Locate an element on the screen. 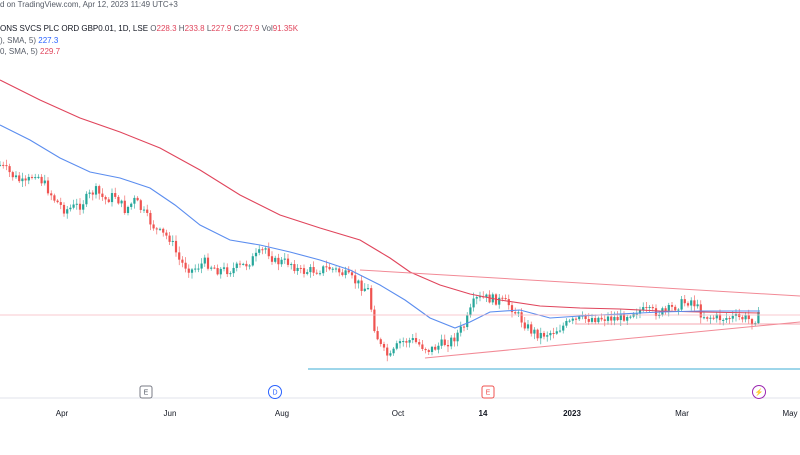 Image resolution: width=800 pixels, height=455 pixels. x-tick-label-7: May is located at coordinates (789, 413).